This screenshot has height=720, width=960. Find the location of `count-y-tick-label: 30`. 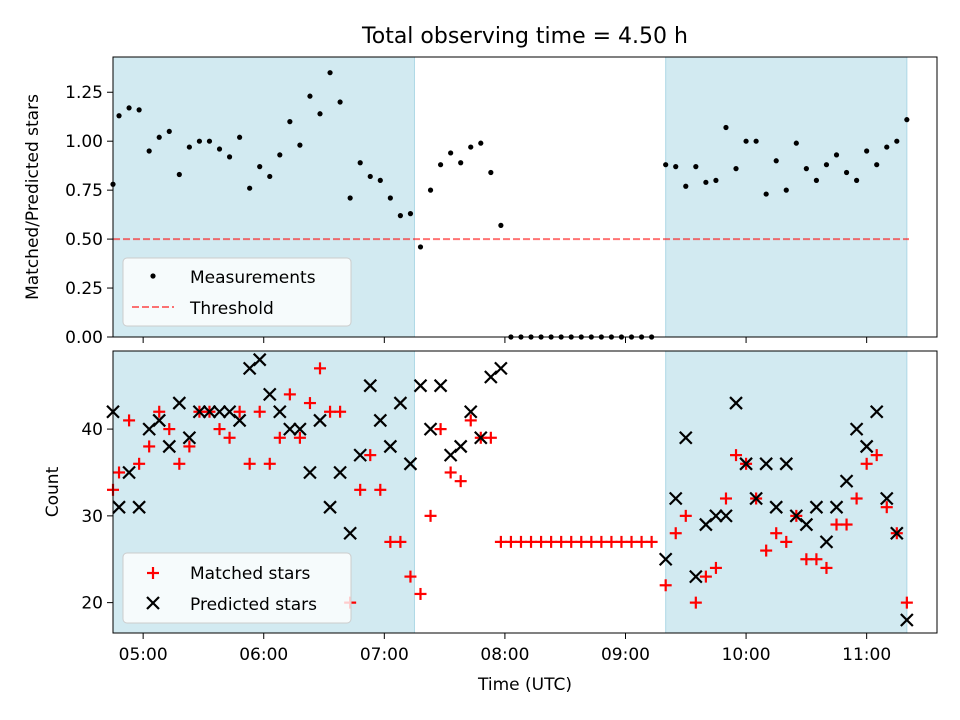

count-y-tick-label: 30 is located at coordinates (92, 517).